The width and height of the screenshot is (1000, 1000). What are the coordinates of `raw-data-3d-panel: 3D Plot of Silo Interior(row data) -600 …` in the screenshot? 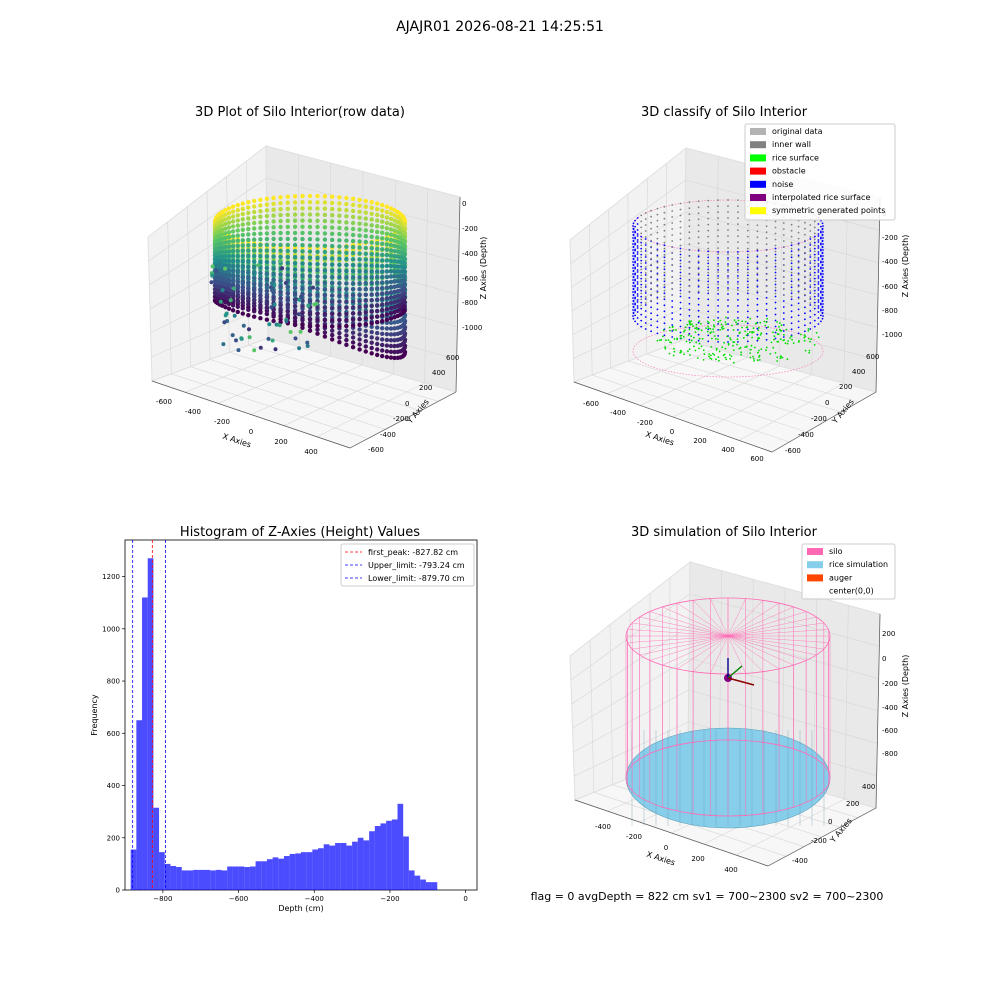 It's located at (318, 280).